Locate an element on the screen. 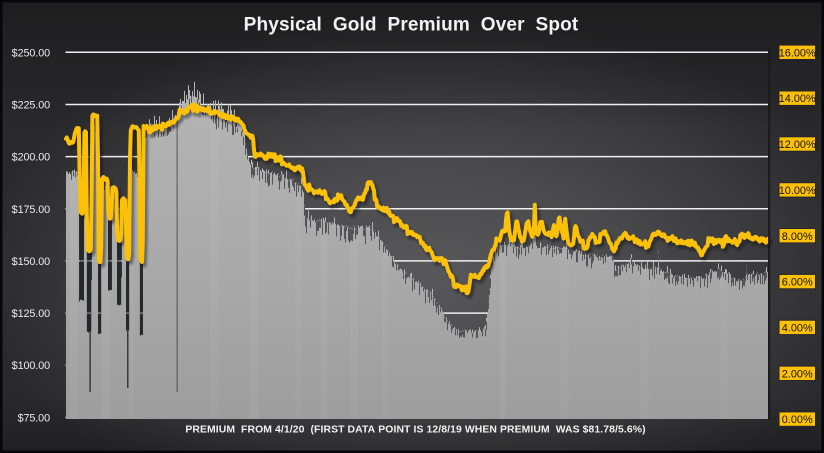 This screenshot has width=824, height=453. svg-text: $225.00 is located at coordinates (31, 106).